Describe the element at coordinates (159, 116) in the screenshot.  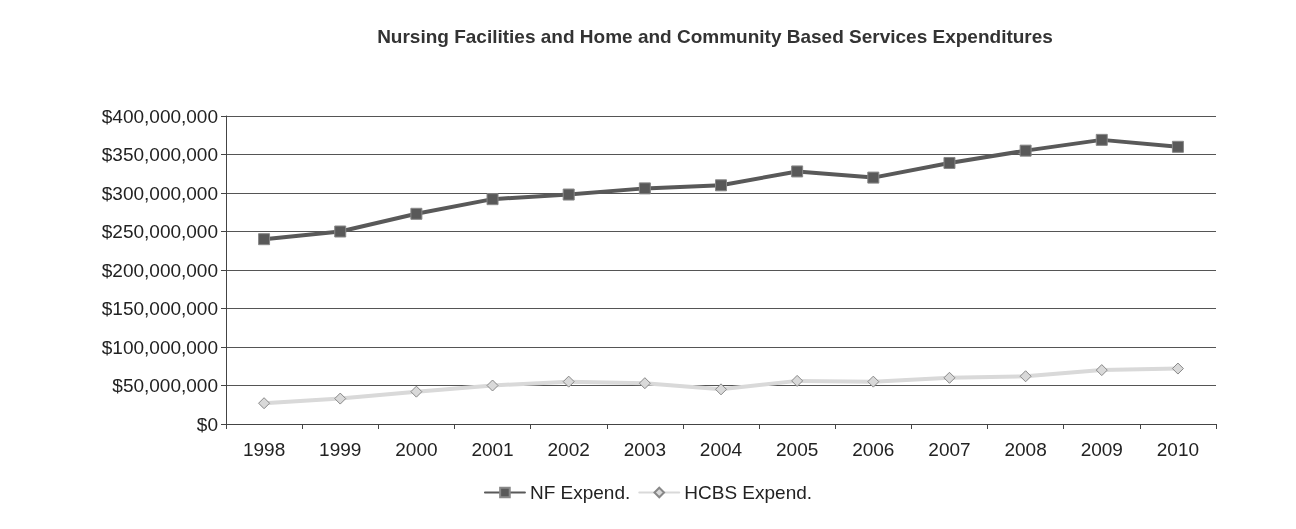
I see `y-tick-label: $400,000,000` at that location.